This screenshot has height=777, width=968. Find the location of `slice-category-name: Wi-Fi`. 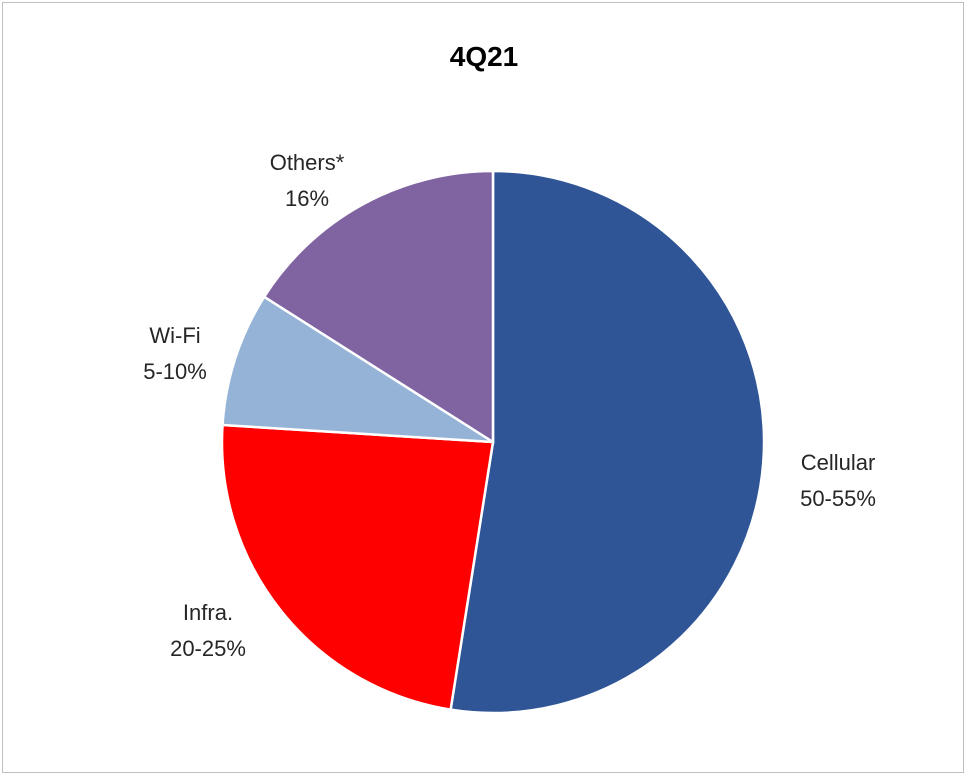

slice-category-name: Wi-Fi is located at coordinates (174, 335).